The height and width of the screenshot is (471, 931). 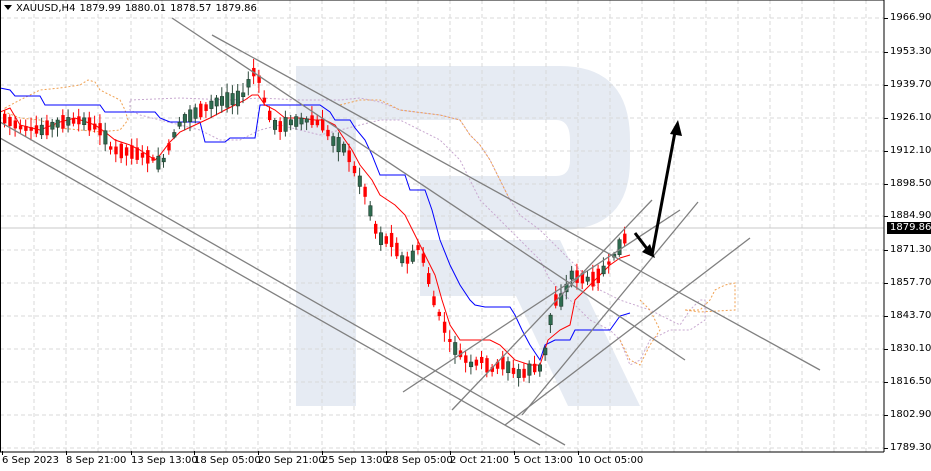 I want to click on time-tick: 10 Oct 05:00, so click(x=611, y=458).